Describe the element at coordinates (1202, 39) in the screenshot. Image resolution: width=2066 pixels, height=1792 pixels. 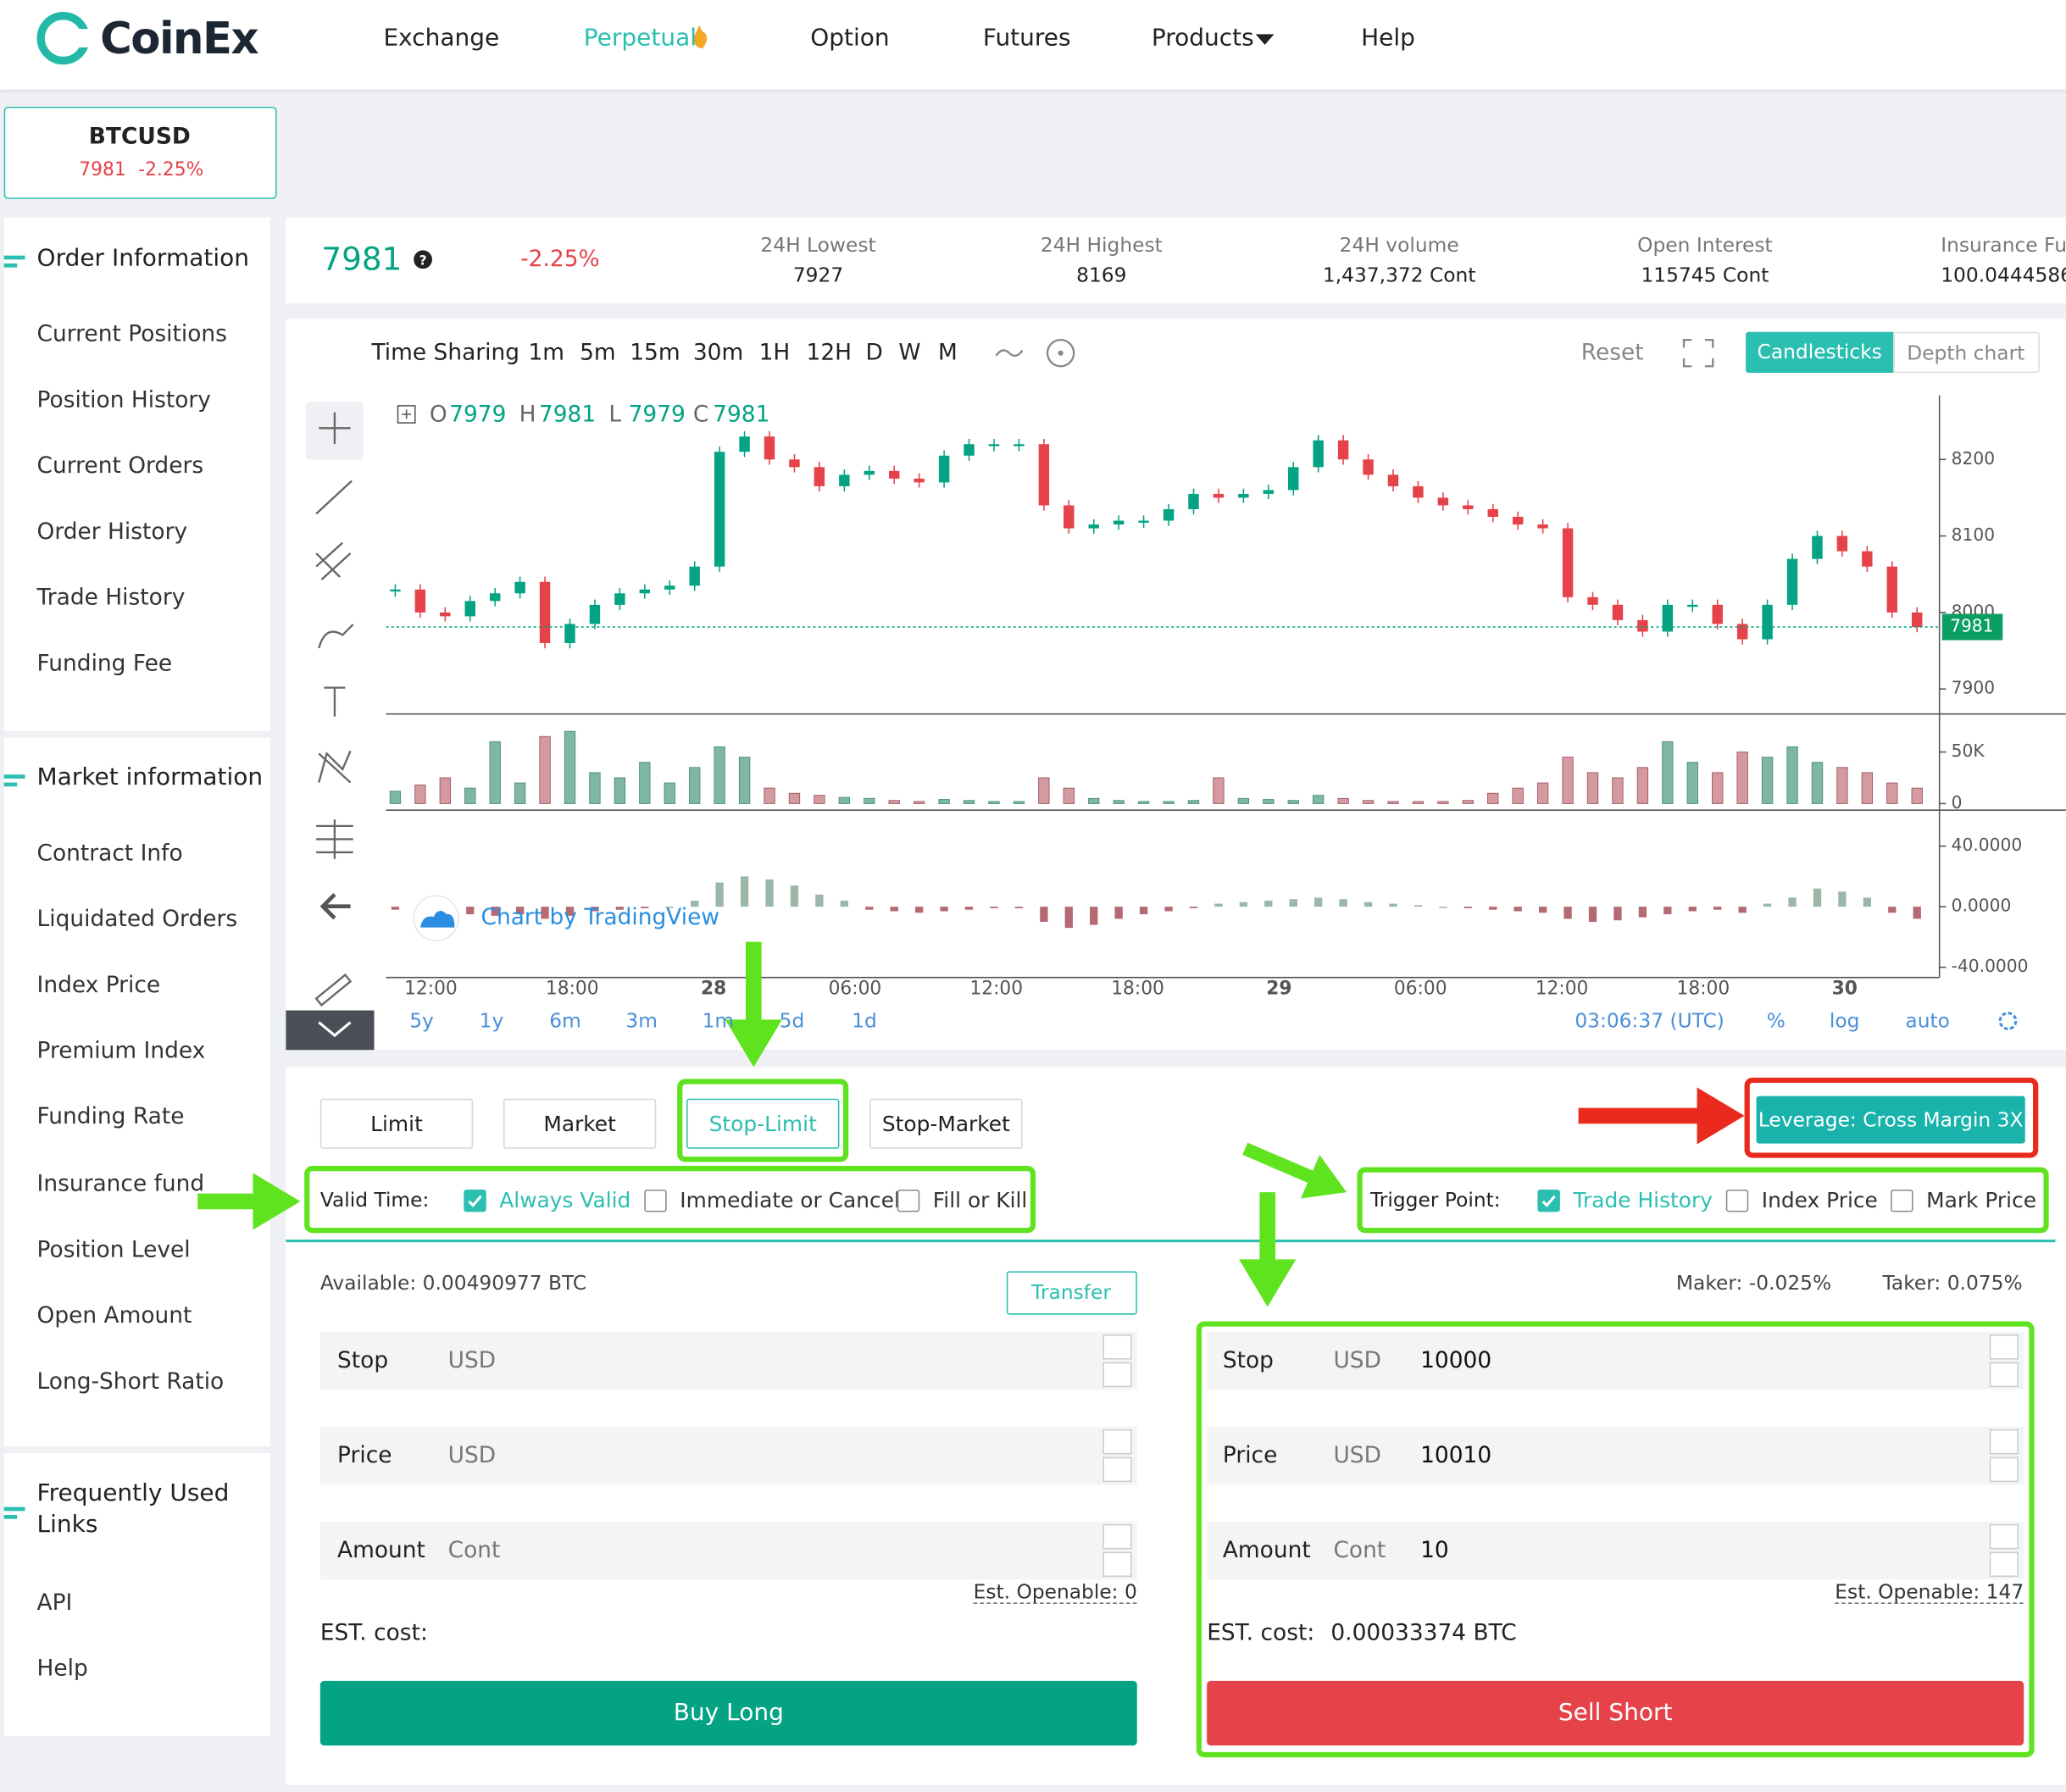
I see `nav-item: Products` at that location.